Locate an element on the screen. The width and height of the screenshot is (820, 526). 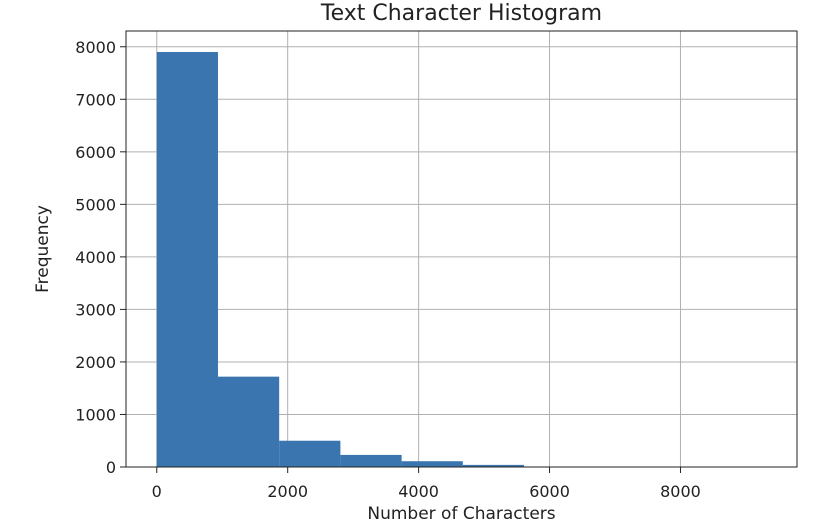
x-tick-label: 8000 is located at coordinates (680, 491).